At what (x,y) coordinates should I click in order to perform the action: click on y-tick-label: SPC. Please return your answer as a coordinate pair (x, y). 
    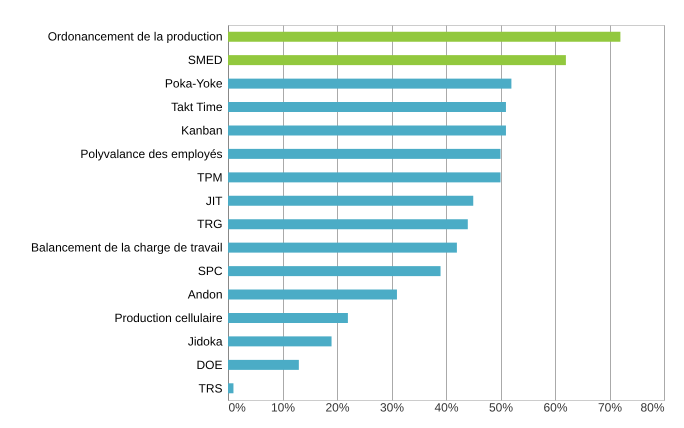
    Looking at the image, I should click on (210, 271).